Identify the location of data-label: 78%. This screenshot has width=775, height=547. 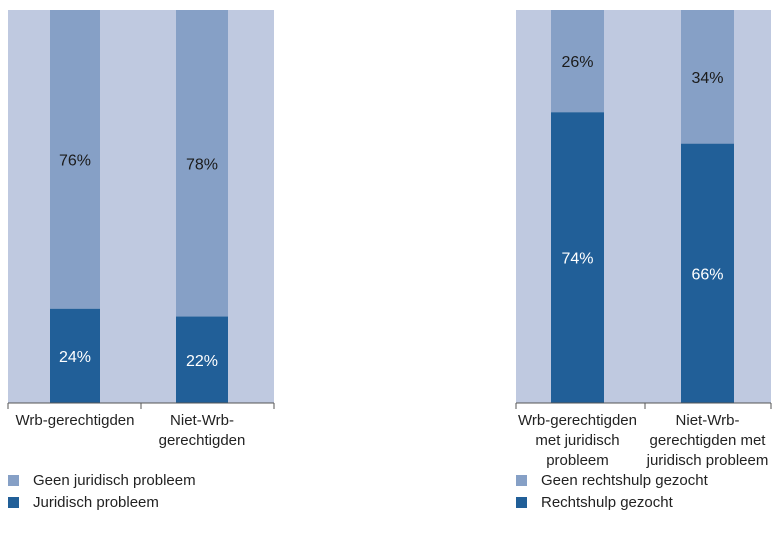
(202, 164).